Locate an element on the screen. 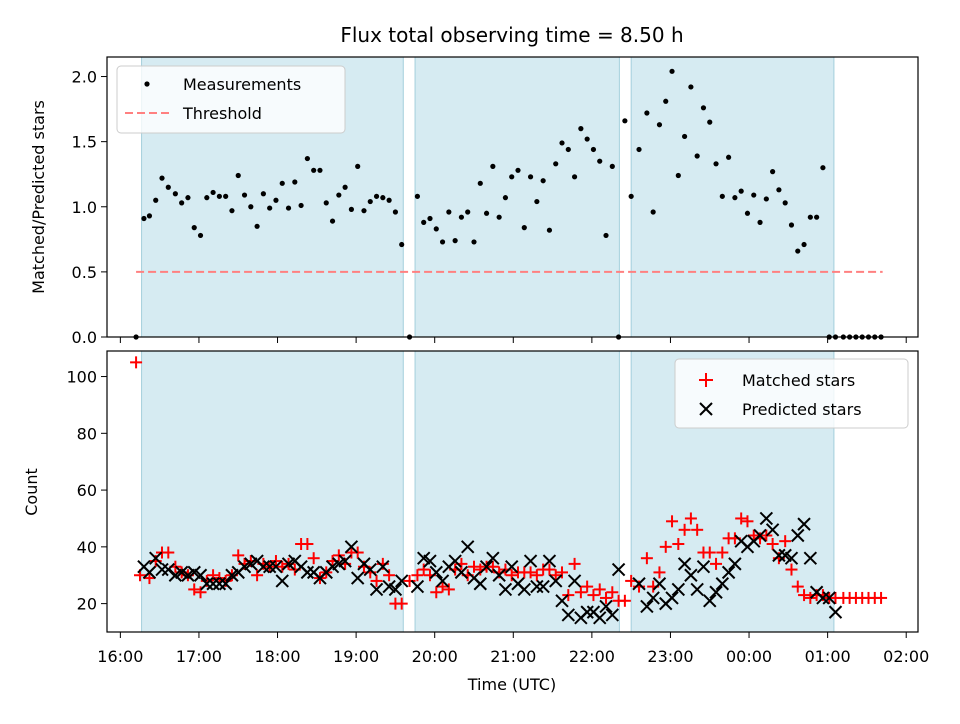 This screenshot has width=960, height=724. bottom-y-tick-label: 20 is located at coordinates (87, 604).